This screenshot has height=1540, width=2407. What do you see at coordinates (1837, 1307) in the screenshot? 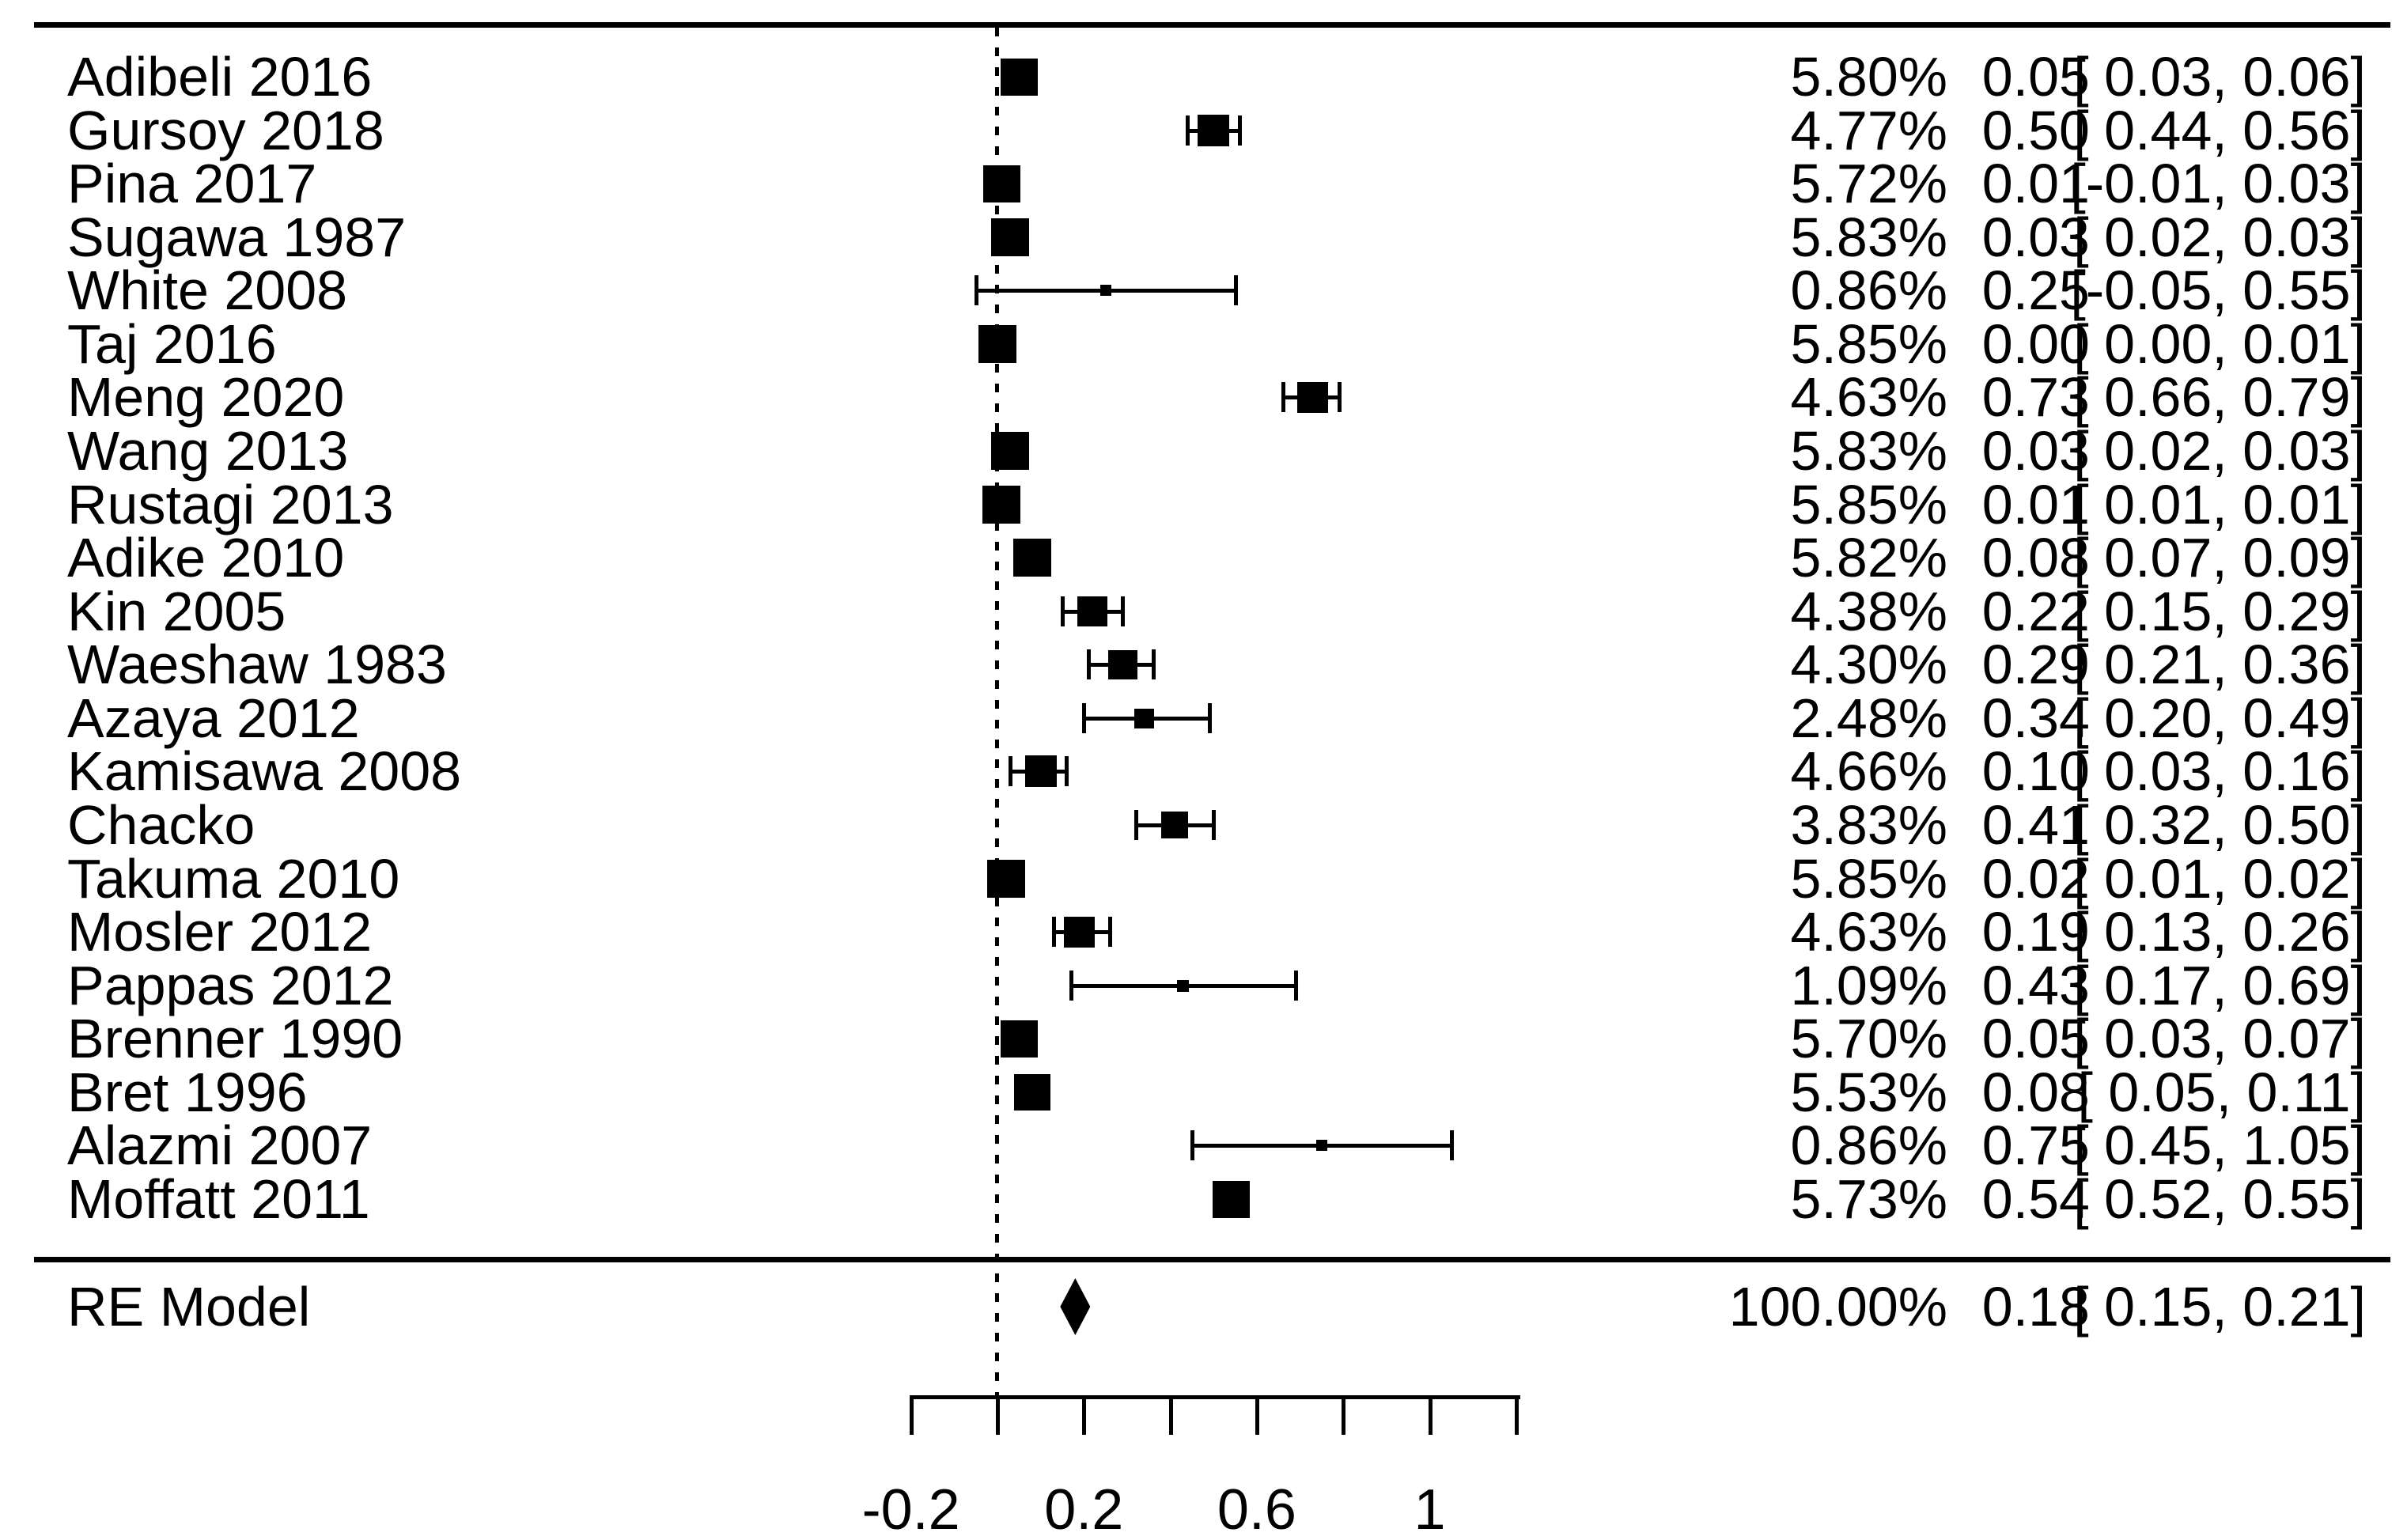
I see `summary-weight-value: 100.00%` at bounding box center [1837, 1307].